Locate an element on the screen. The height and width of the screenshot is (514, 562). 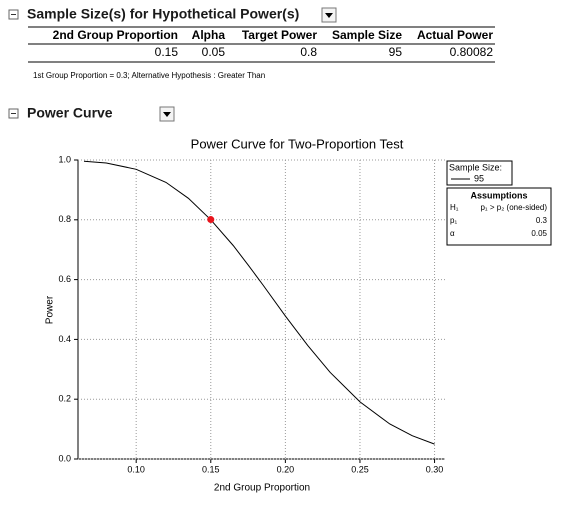
legend-box is located at coordinates (479, 173).